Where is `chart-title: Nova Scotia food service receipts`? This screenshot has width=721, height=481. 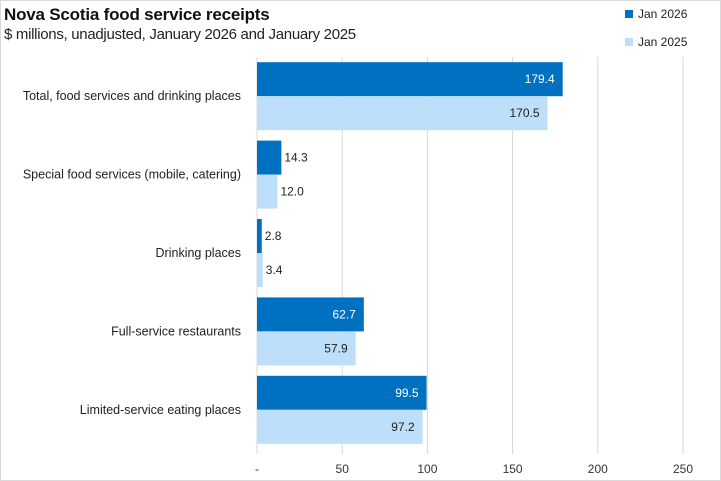
chart-title: Nova Scotia food service receipts is located at coordinates (137, 14).